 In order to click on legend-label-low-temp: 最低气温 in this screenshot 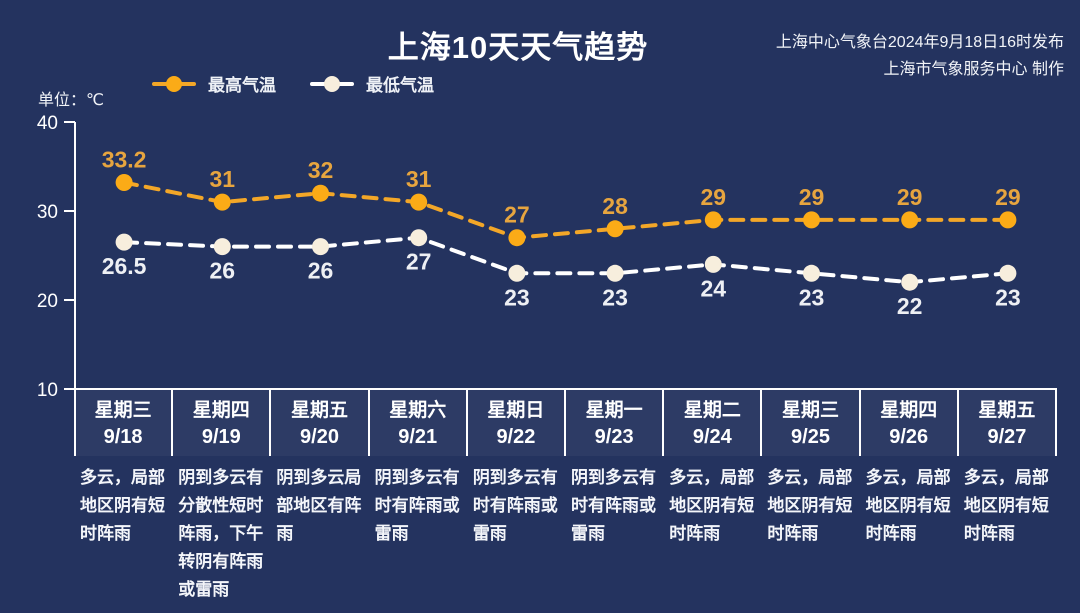, I will do `click(400, 85)`.